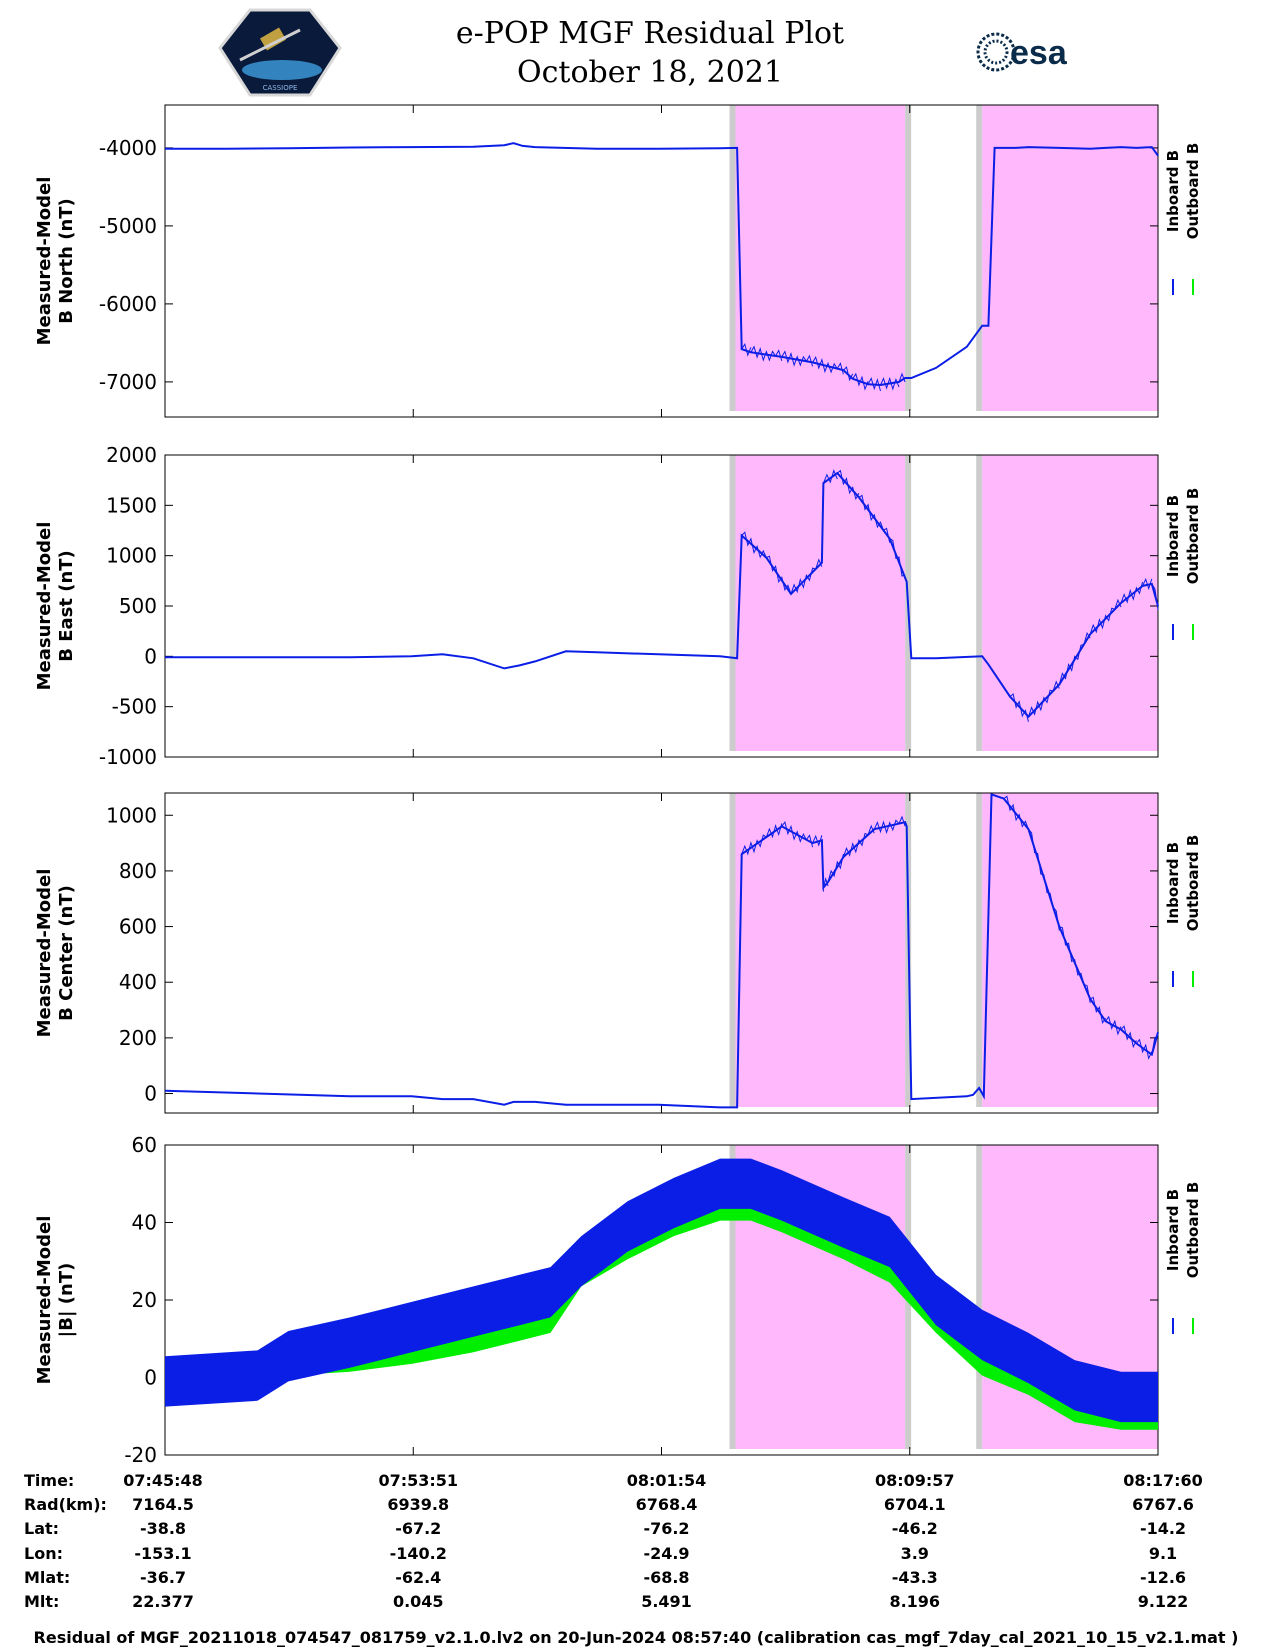  I want to click on ephem-cell: -24.9, so click(666, 1553).